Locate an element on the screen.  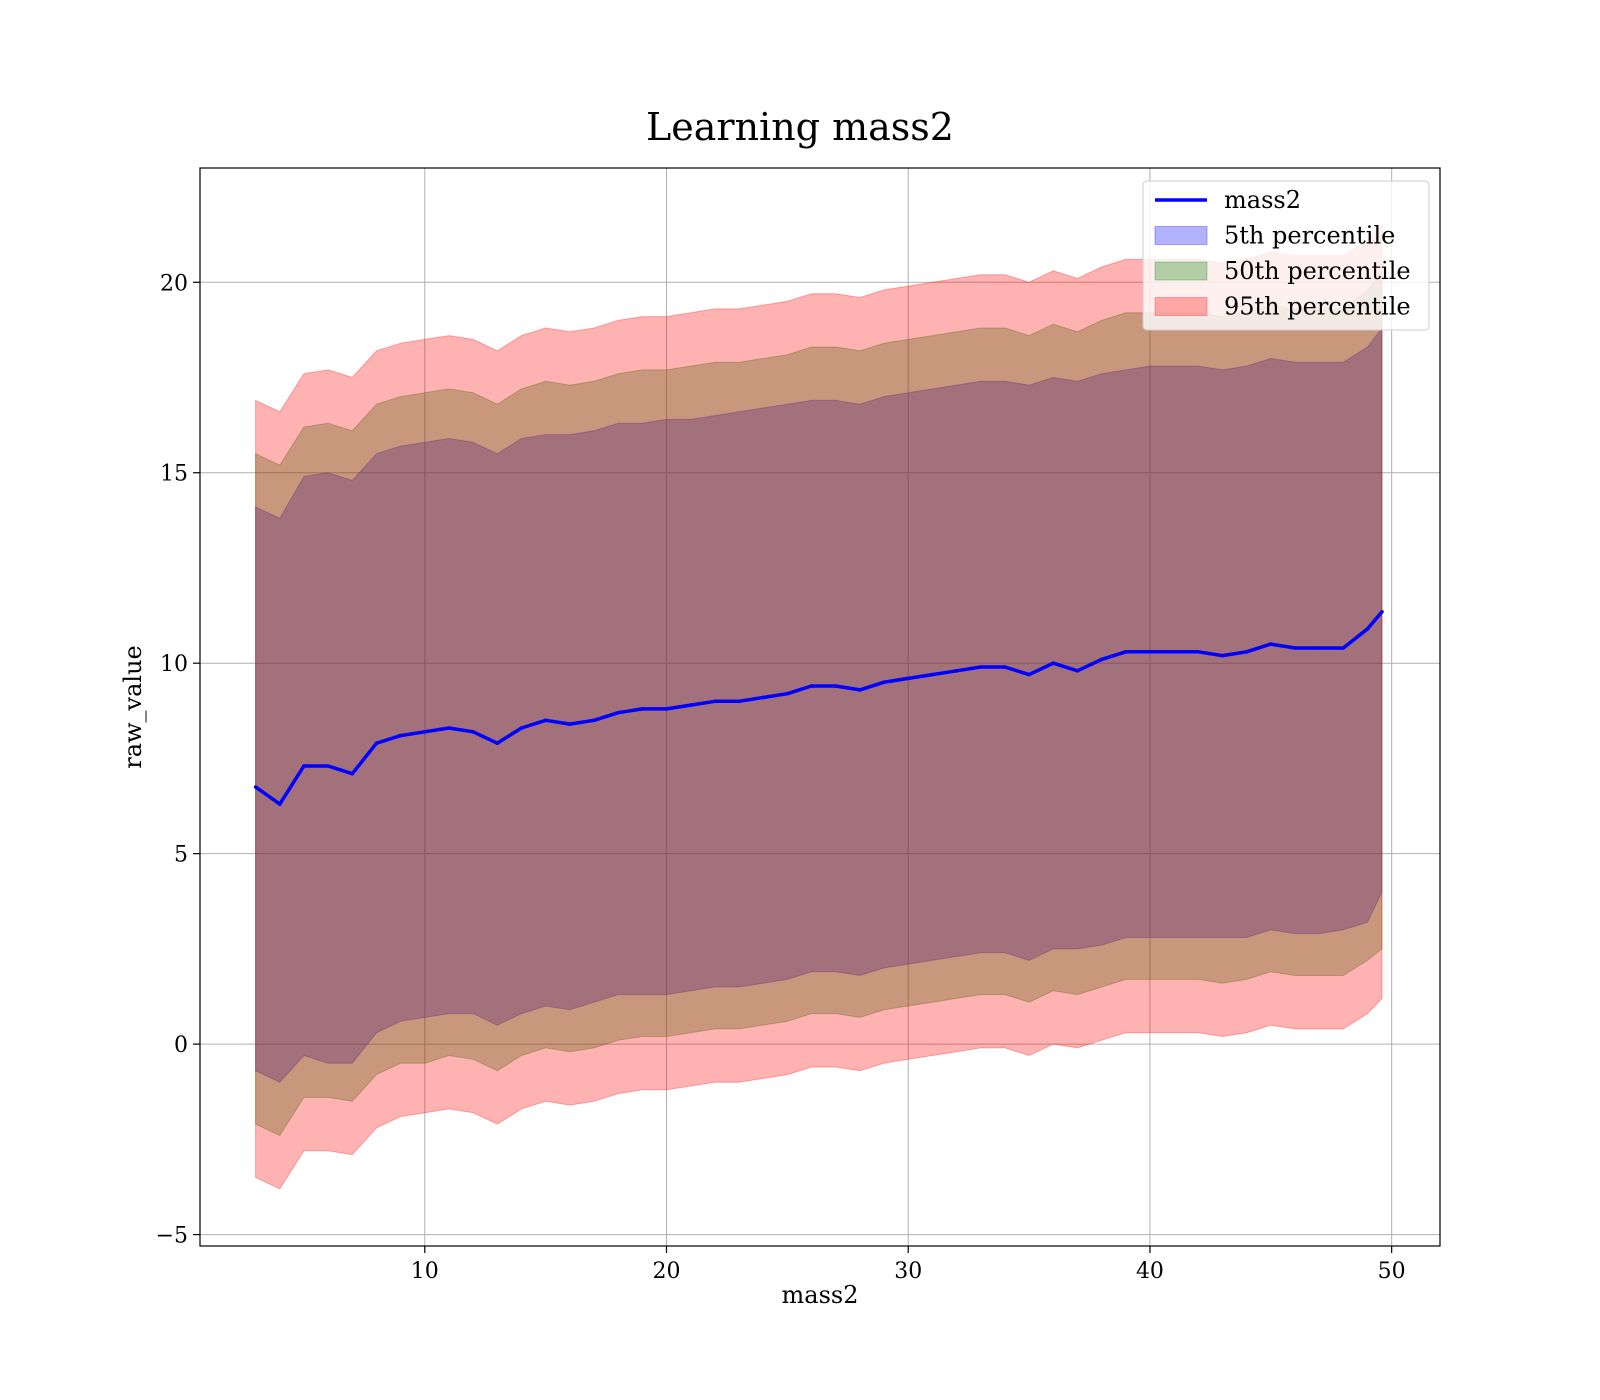
y-tick-label: 10 is located at coordinates (174, 664).